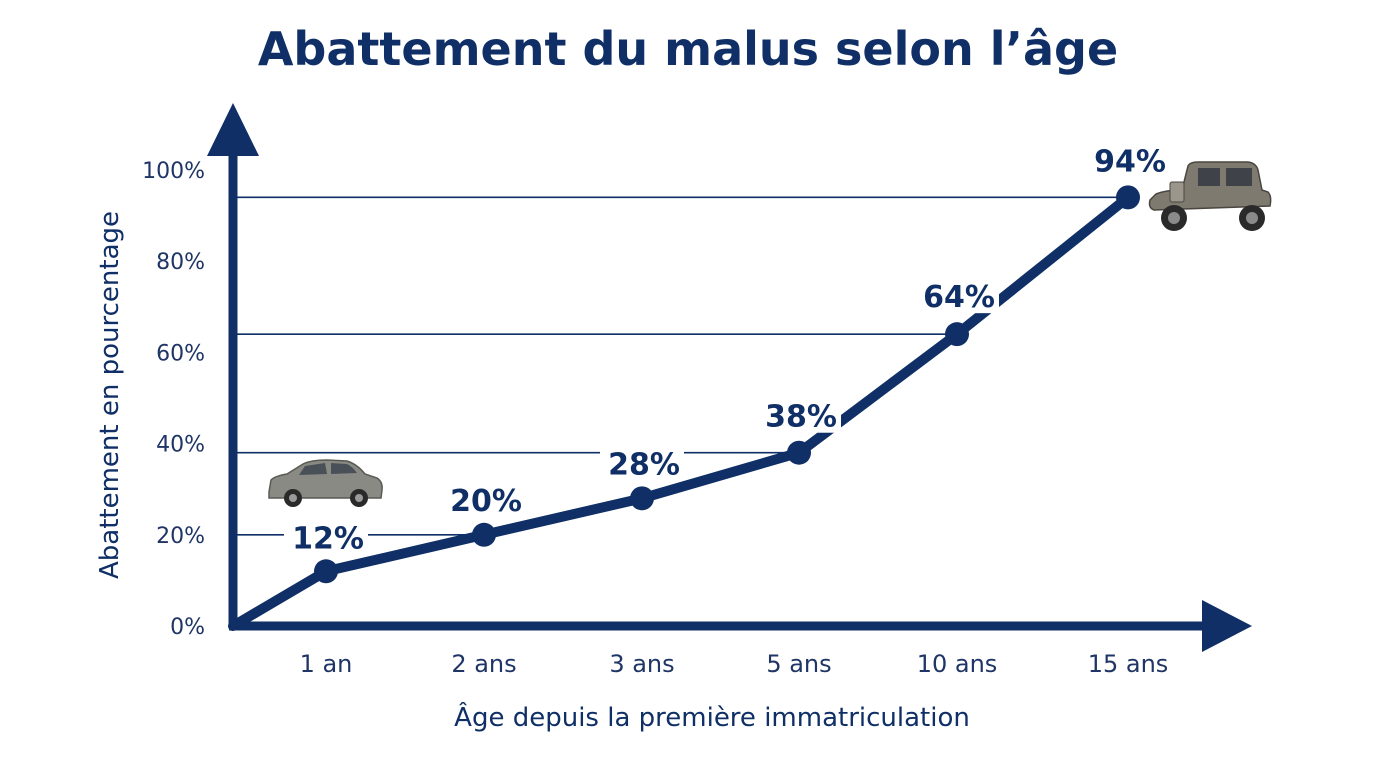  What do you see at coordinates (180, 536) in the screenshot?
I see `y-tick-label: 20%` at bounding box center [180, 536].